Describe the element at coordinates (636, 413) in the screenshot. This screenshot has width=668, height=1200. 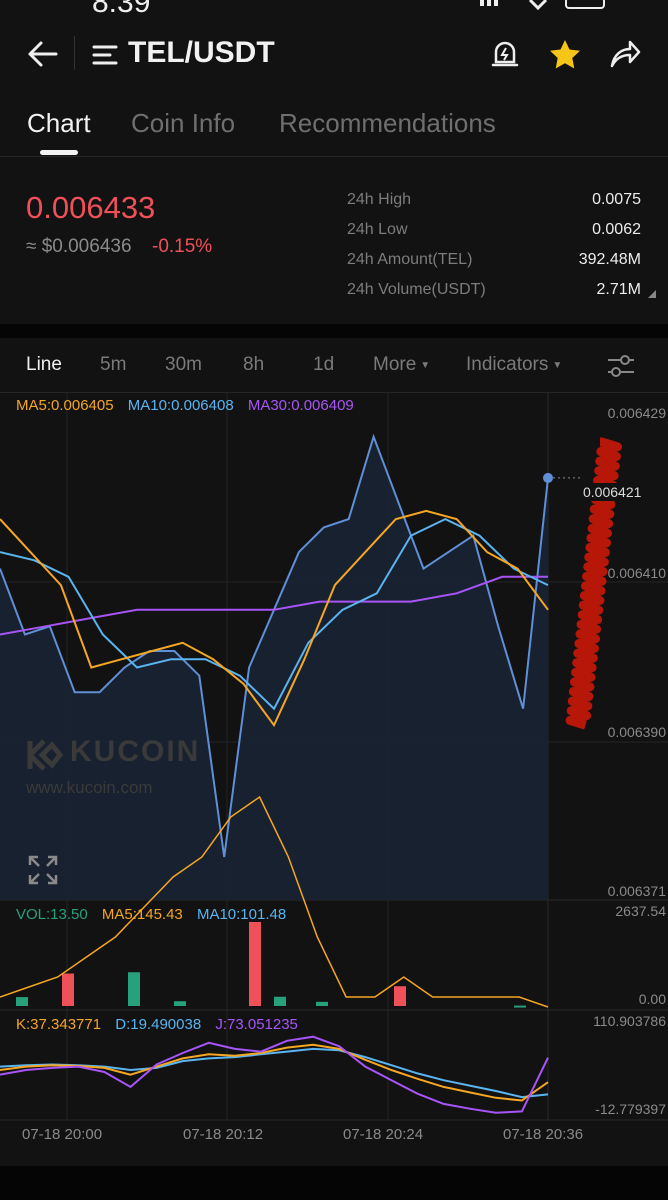
I see `y-axis-label-1: 0.006429` at that location.